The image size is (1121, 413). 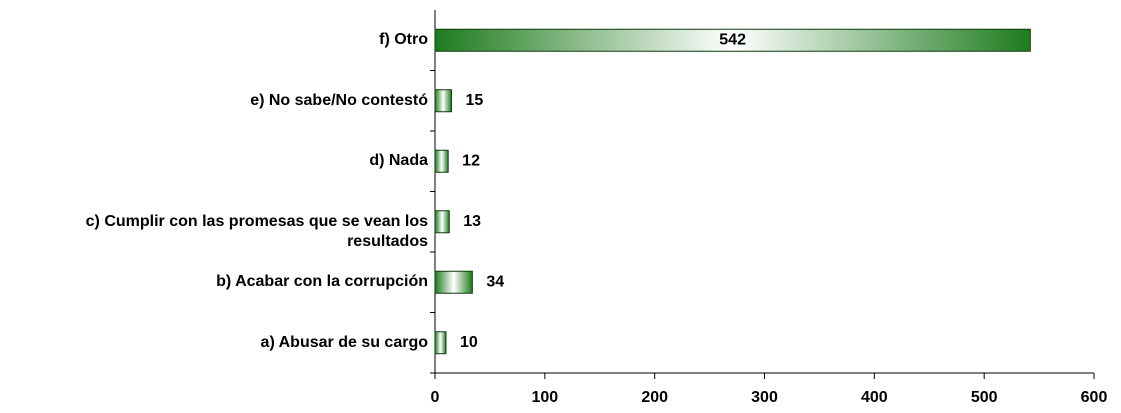 I want to click on value-label: 15, so click(x=474, y=100).